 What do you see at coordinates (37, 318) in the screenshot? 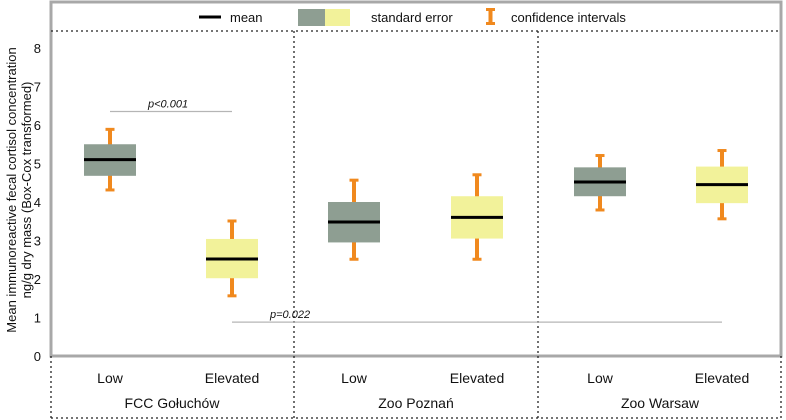
I see `y-tick-label-1: 1` at bounding box center [37, 318].